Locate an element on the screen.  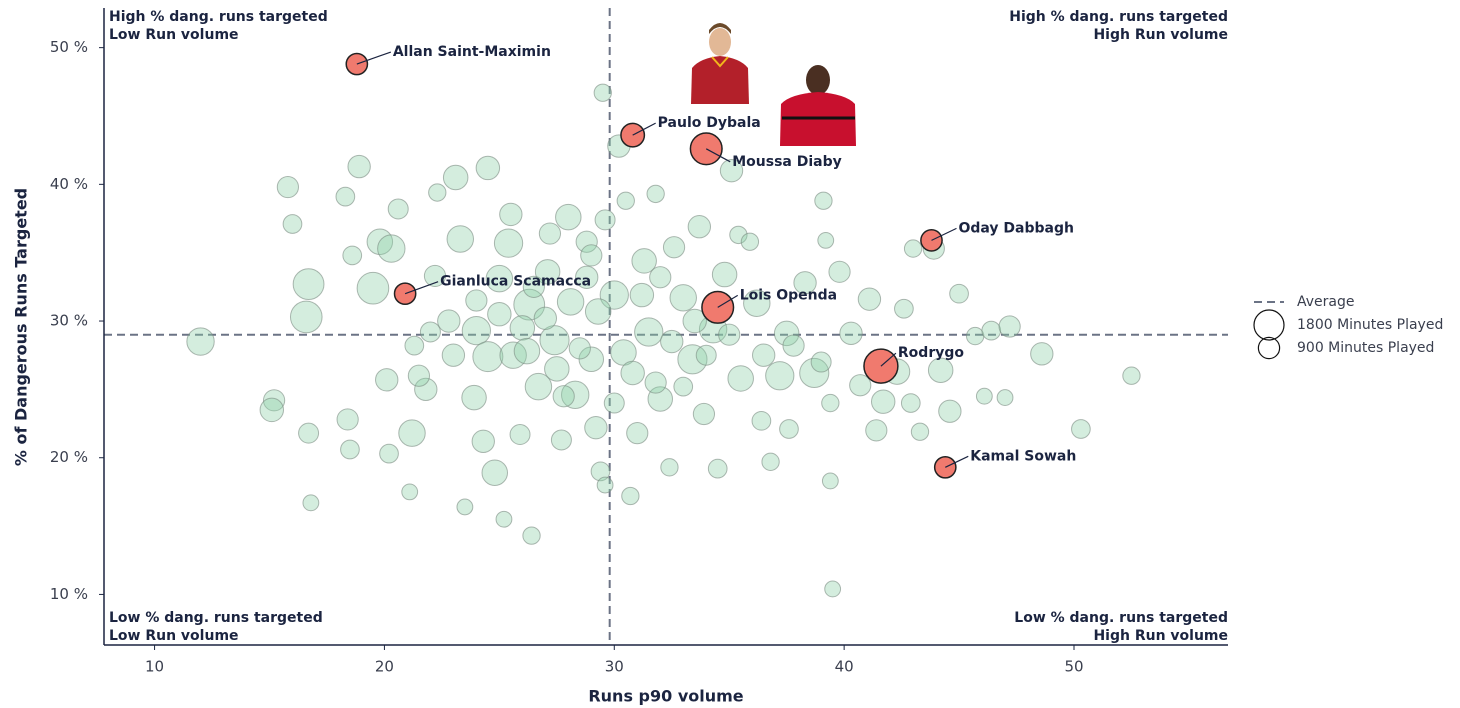
player-photo is located at coordinates (720, 63).